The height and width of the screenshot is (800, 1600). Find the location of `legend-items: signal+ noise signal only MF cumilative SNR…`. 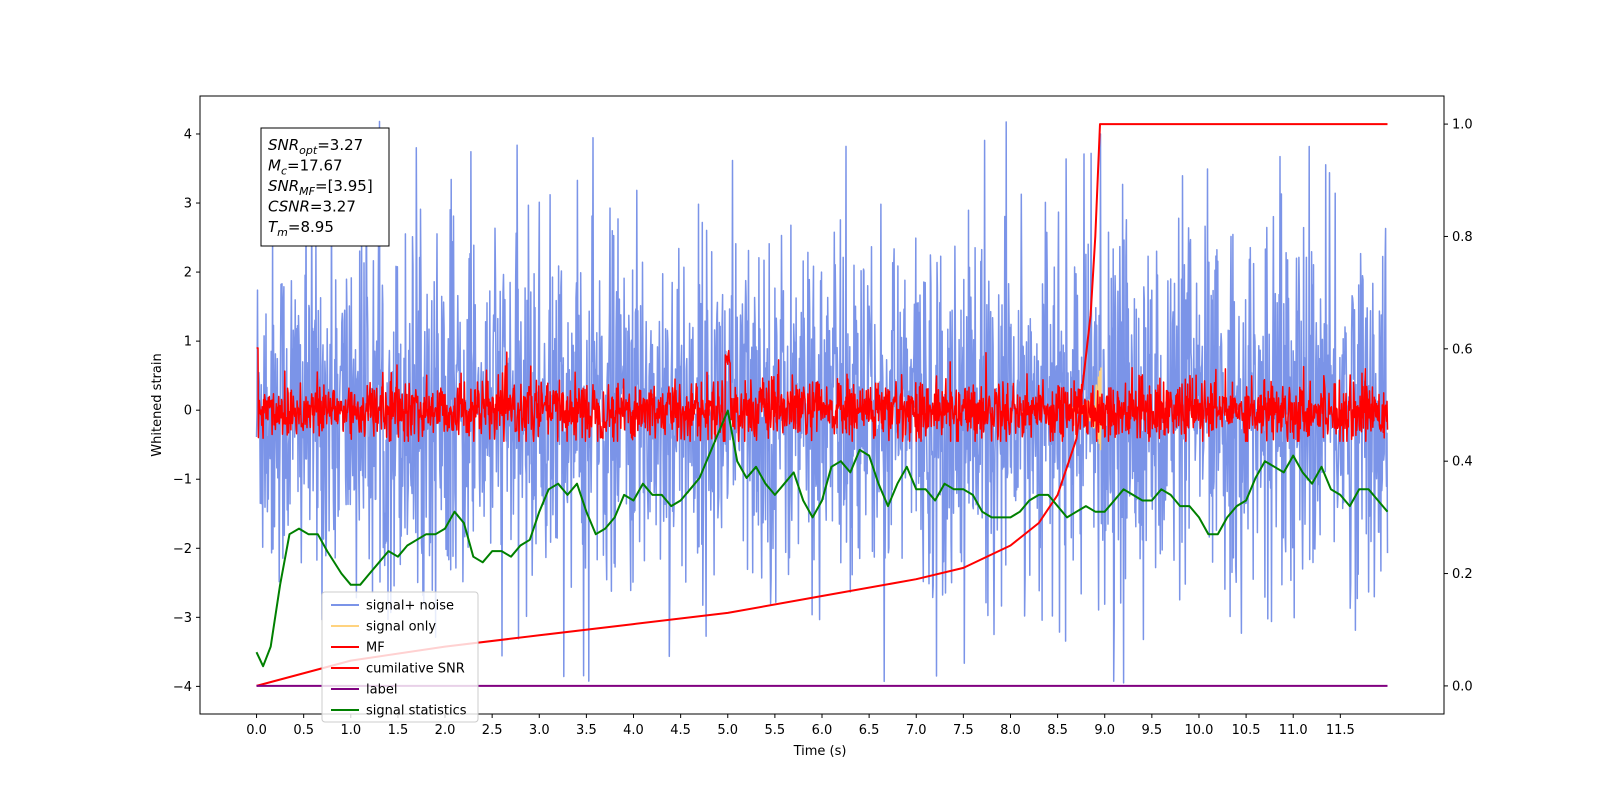

legend-items: signal+ noise signal only MF cumilative SNR… is located at coordinates (399, 659).